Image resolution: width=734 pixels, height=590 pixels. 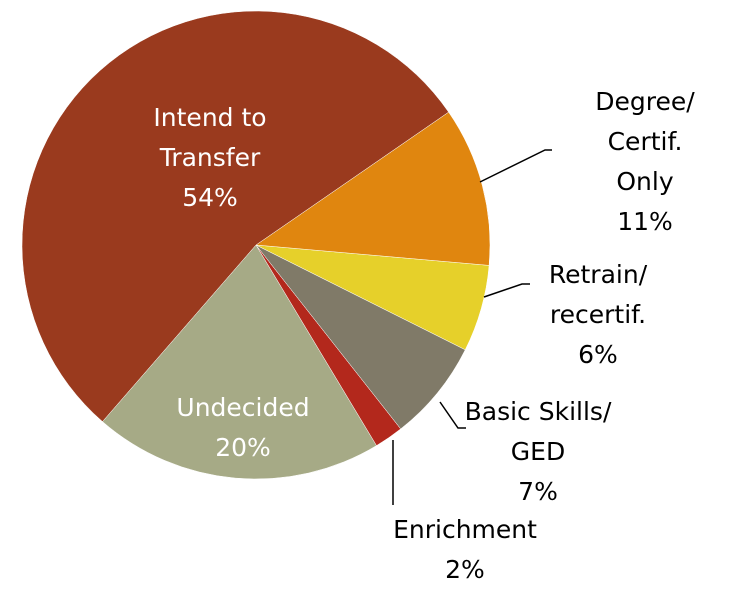 I want to click on slice-percent: 6%, so click(x=598, y=354).